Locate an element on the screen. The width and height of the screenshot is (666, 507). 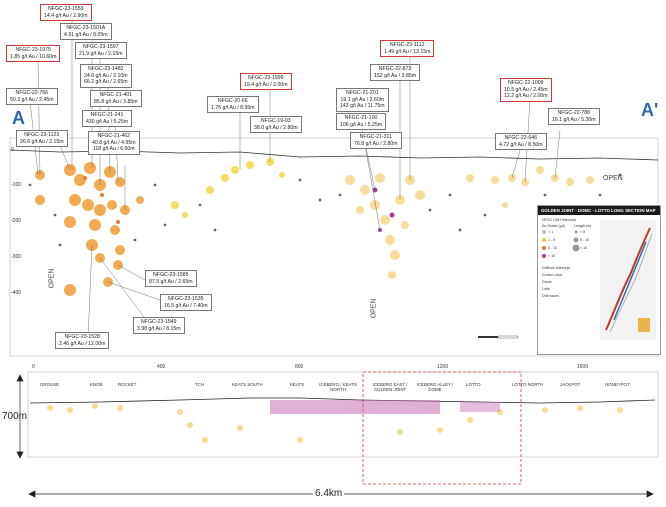
deposit-iceberg-keats-north: ICEBERG / KEATS NORTH is located at coordinates (338, 387).